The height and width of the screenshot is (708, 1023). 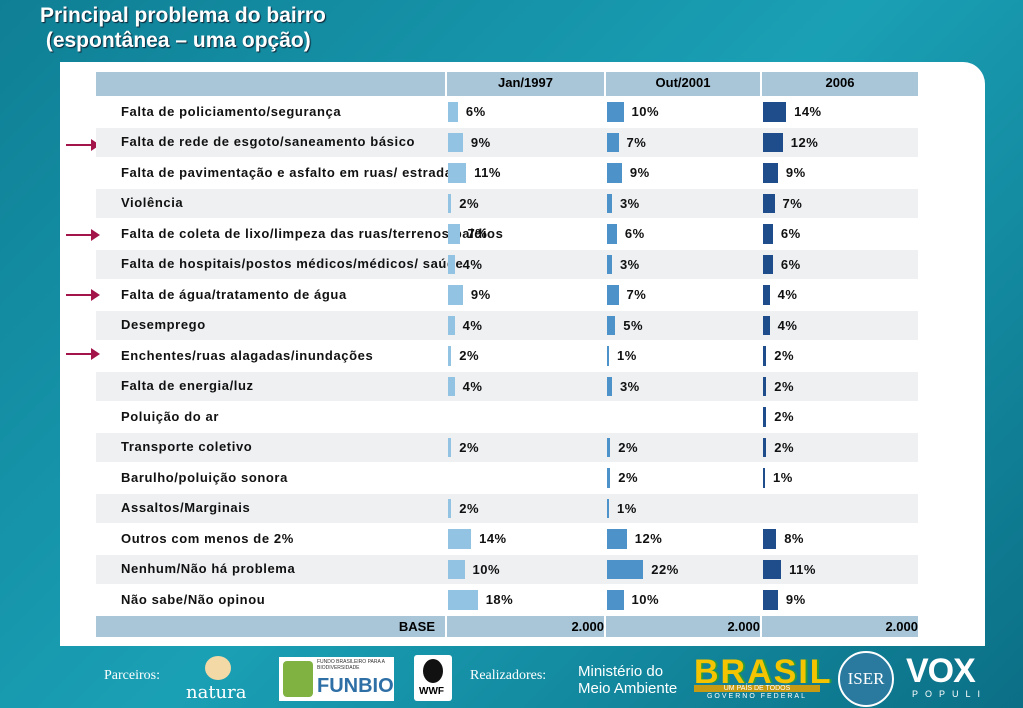 I want to click on row-label: Assaltos/Marginais, so click(x=186, y=508).